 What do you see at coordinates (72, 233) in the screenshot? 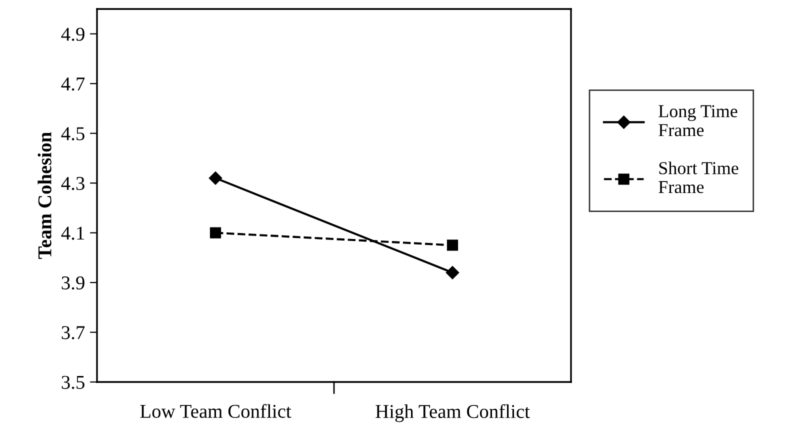
I see `y-tick-label: 4.1` at bounding box center [72, 233].